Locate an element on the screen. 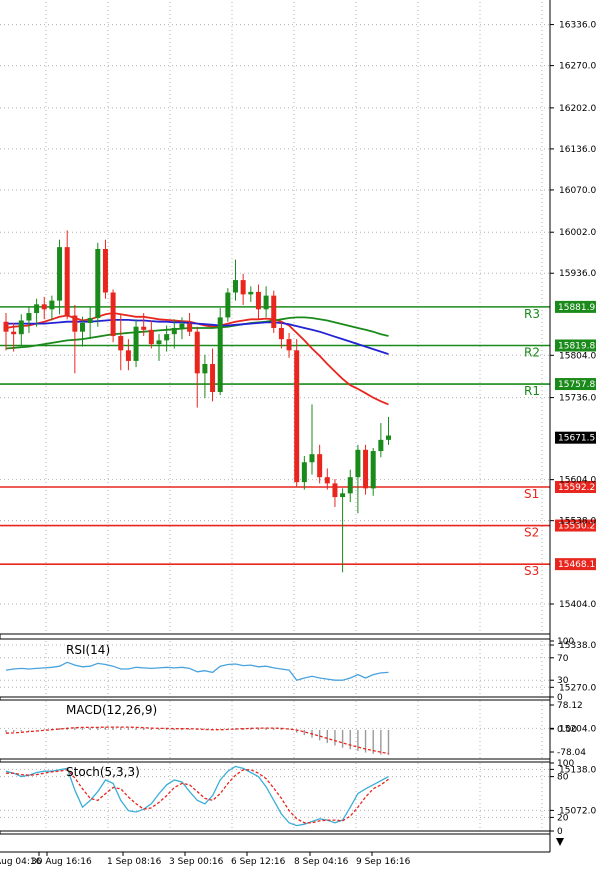  level-name-s3: S3 is located at coordinates (531, 571).